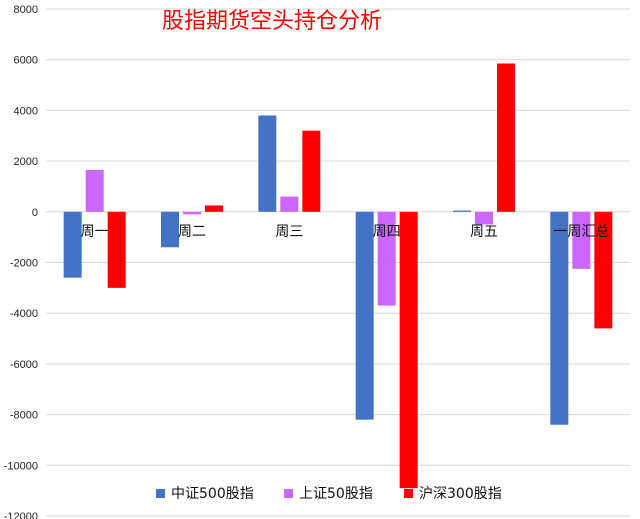 The image size is (640, 519). What do you see at coordinates (345, 232) in the screenshot?
I see `category-labels: 周一 周二 周三 周四 周五 一周汇总` at bounding box center [345, 232].